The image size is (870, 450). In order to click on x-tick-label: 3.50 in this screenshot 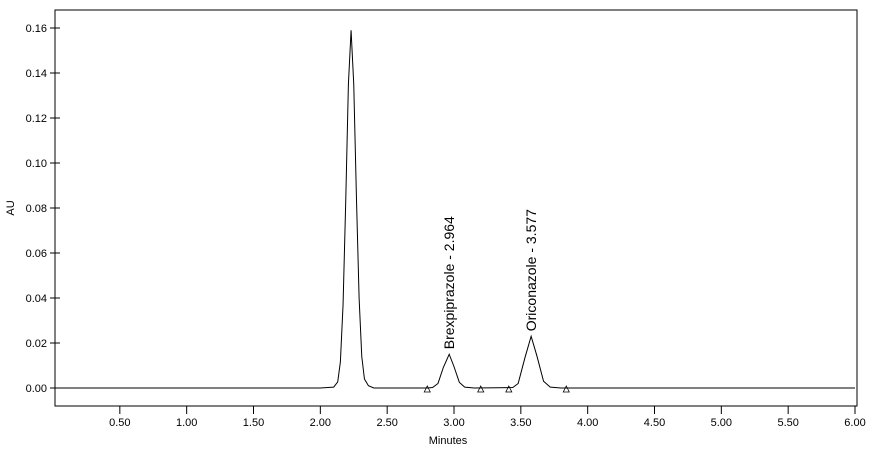, I will do `click(520, 423)`.